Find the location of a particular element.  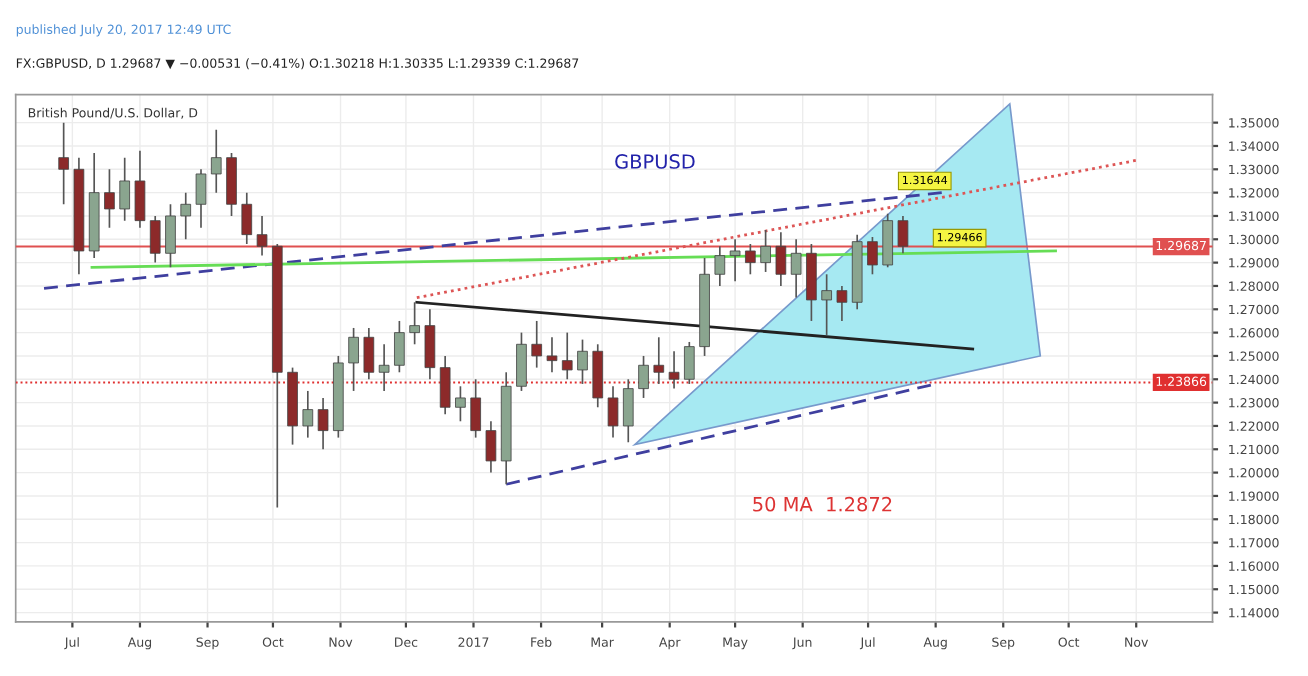

annotation: GBPUSD is located at coordinates (655, 161).